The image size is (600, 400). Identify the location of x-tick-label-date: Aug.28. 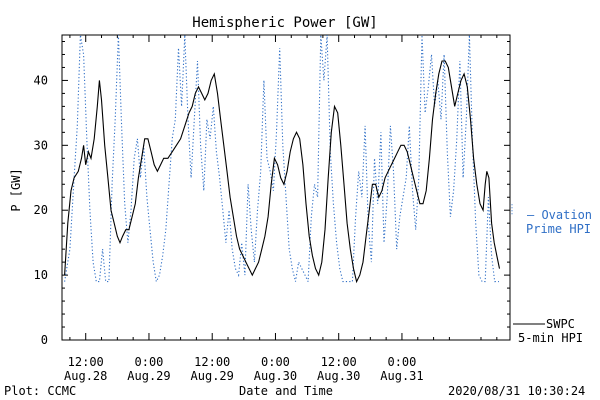
(85, 376).